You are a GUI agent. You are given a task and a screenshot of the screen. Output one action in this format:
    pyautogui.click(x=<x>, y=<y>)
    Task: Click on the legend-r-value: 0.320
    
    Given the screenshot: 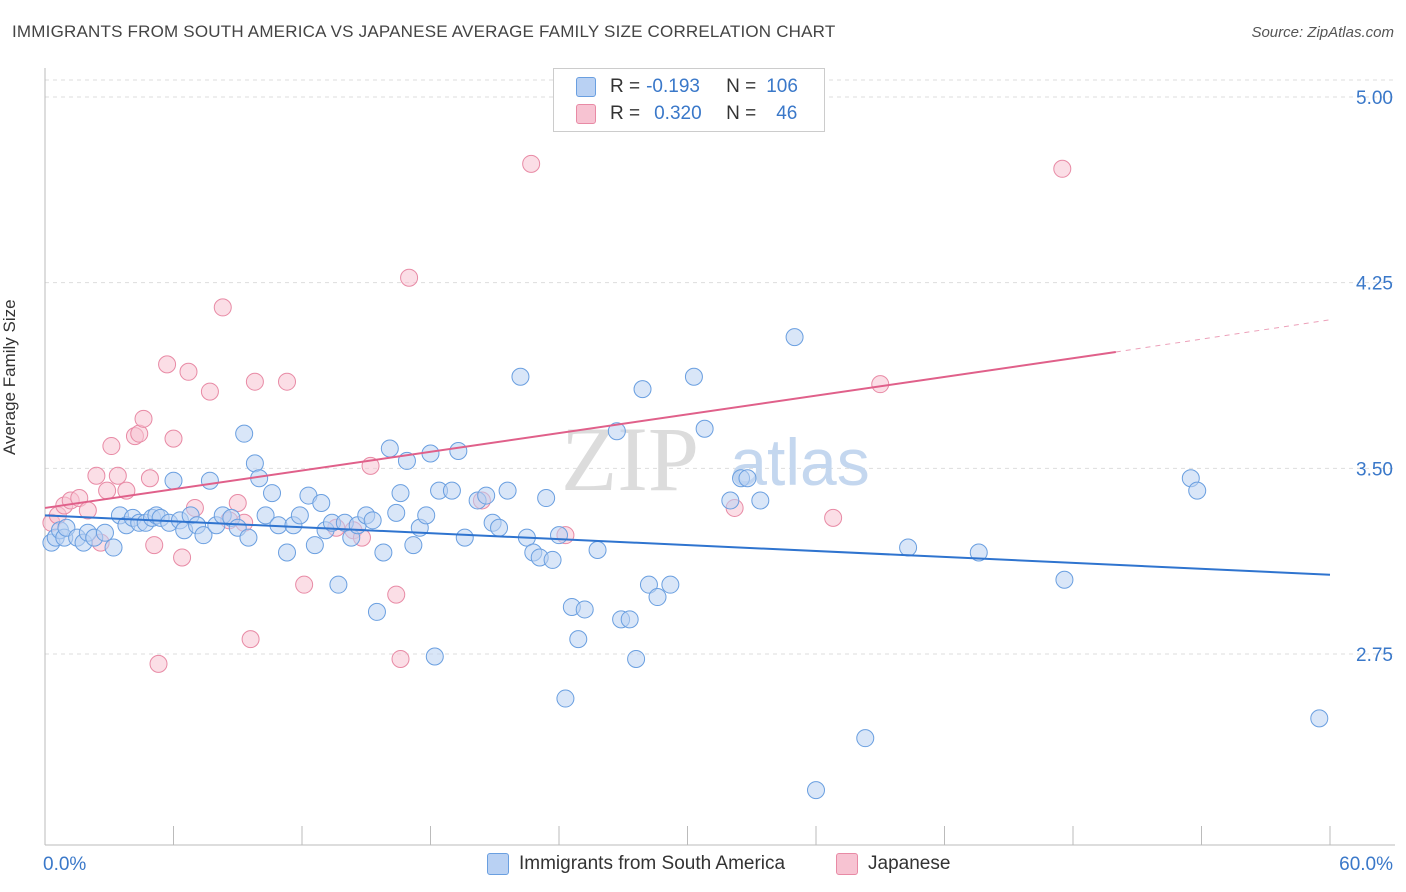 What is the action you would take?
    pyautogui.click(x=678, y=113)
    